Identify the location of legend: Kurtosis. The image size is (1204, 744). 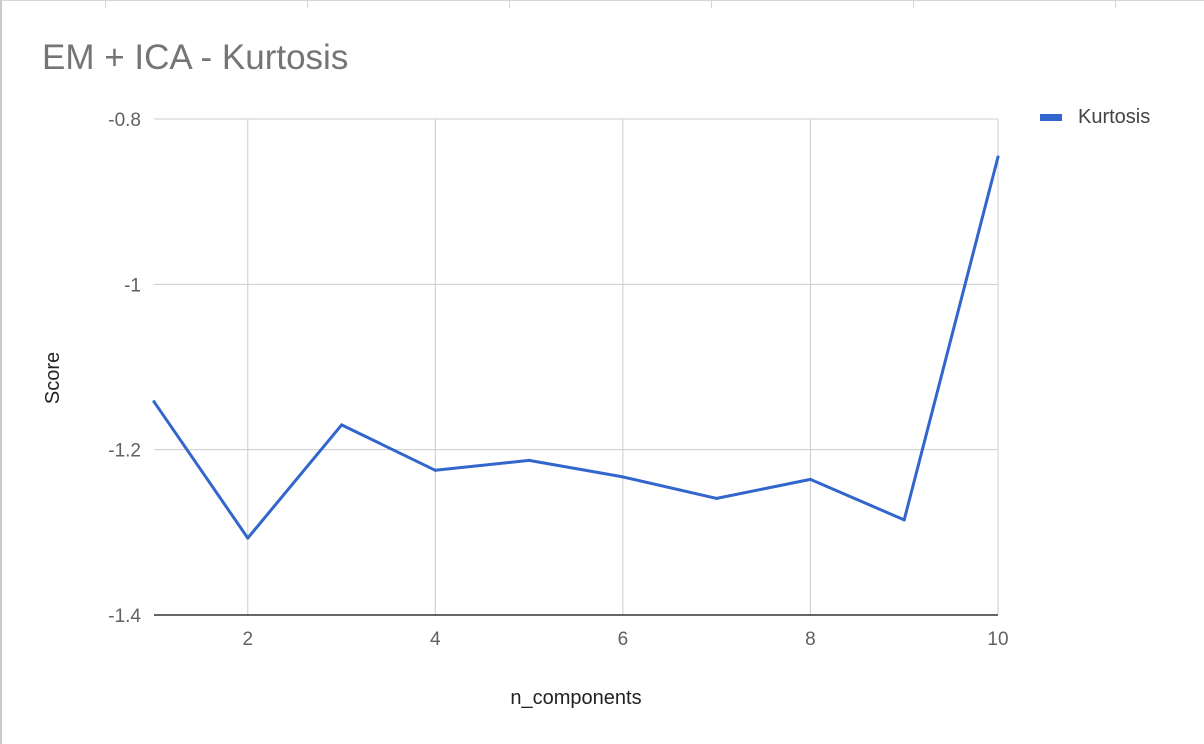
(1095, 117).